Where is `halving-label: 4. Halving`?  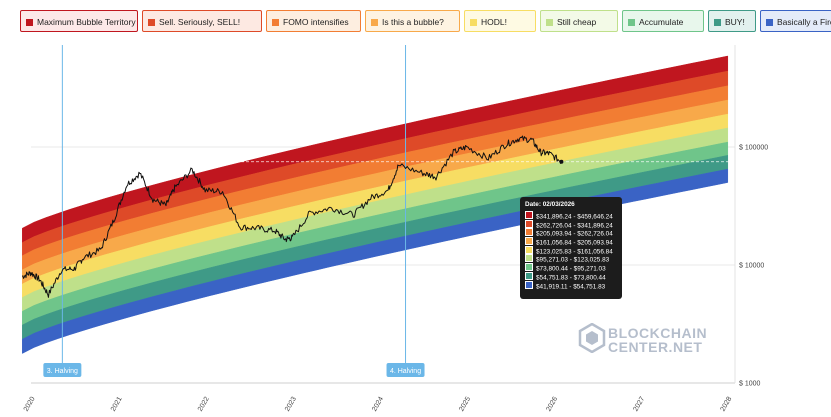 halving-label: 4. Halving is located at coordinates (405, 371).